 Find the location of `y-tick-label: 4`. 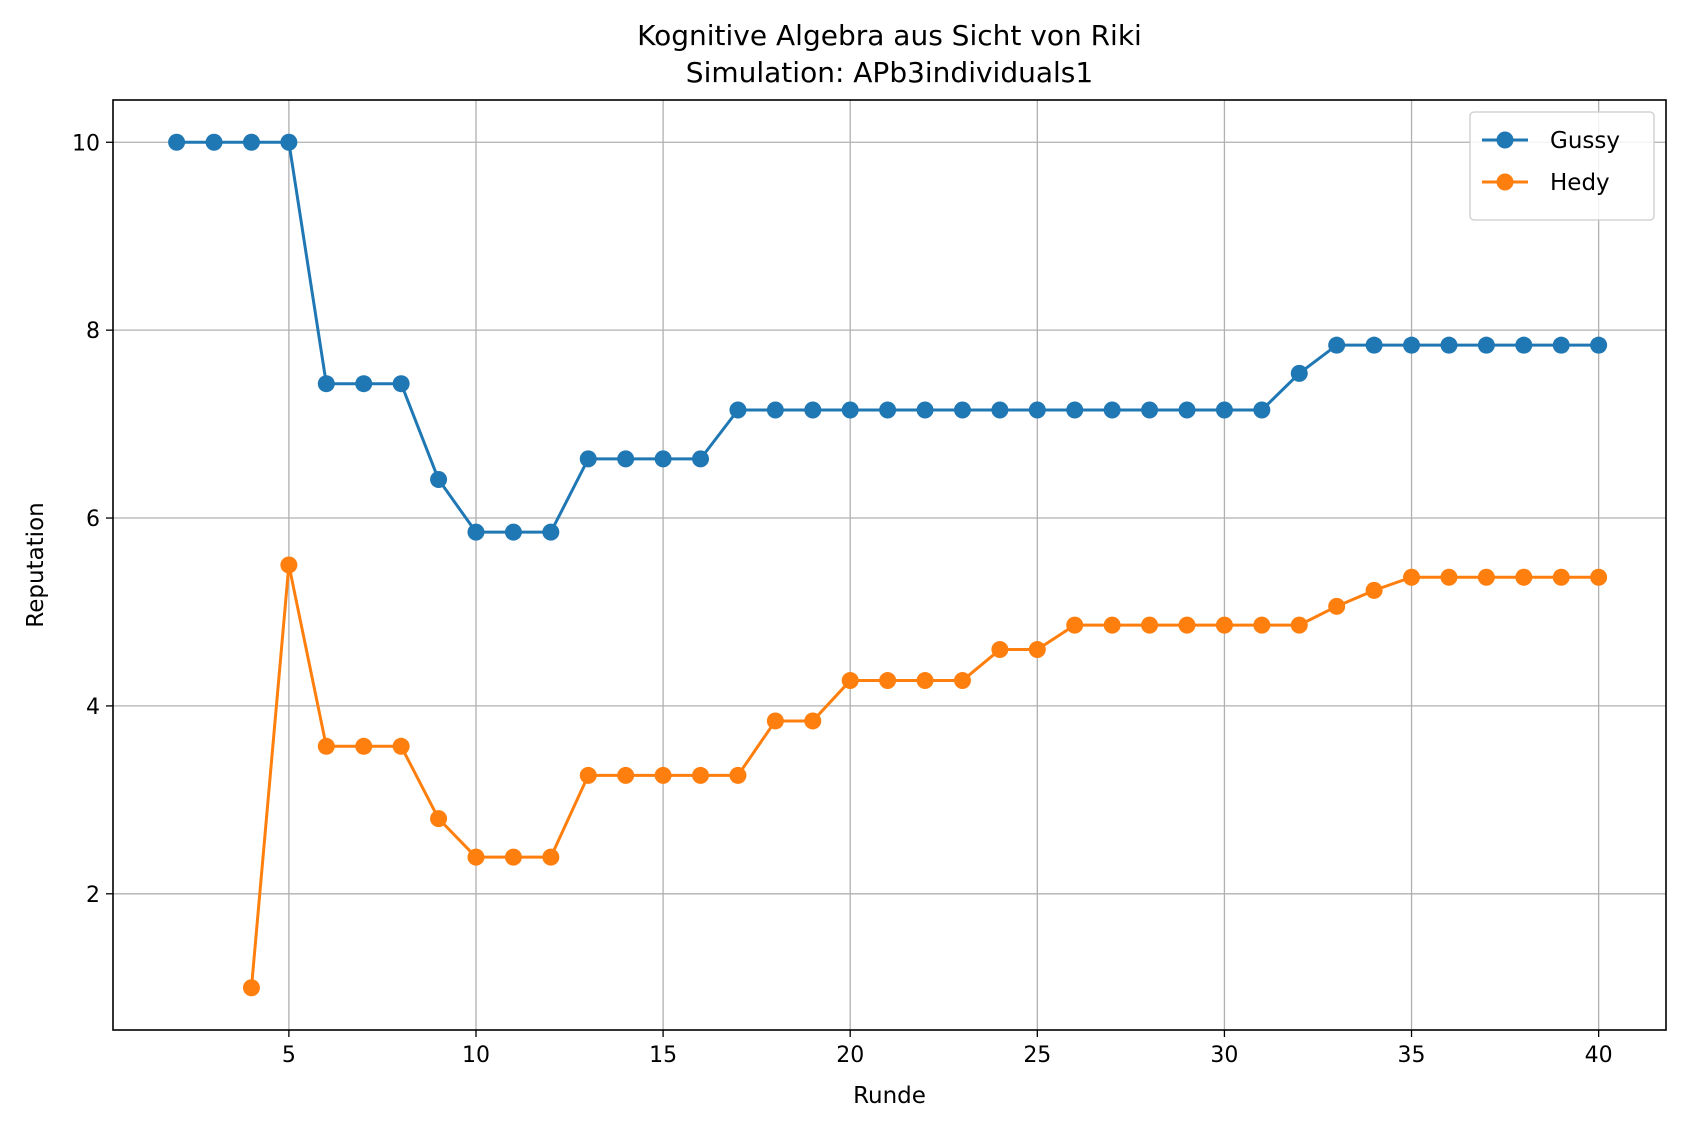

y-tick-label: 4 is located at coordinates (93, 707).